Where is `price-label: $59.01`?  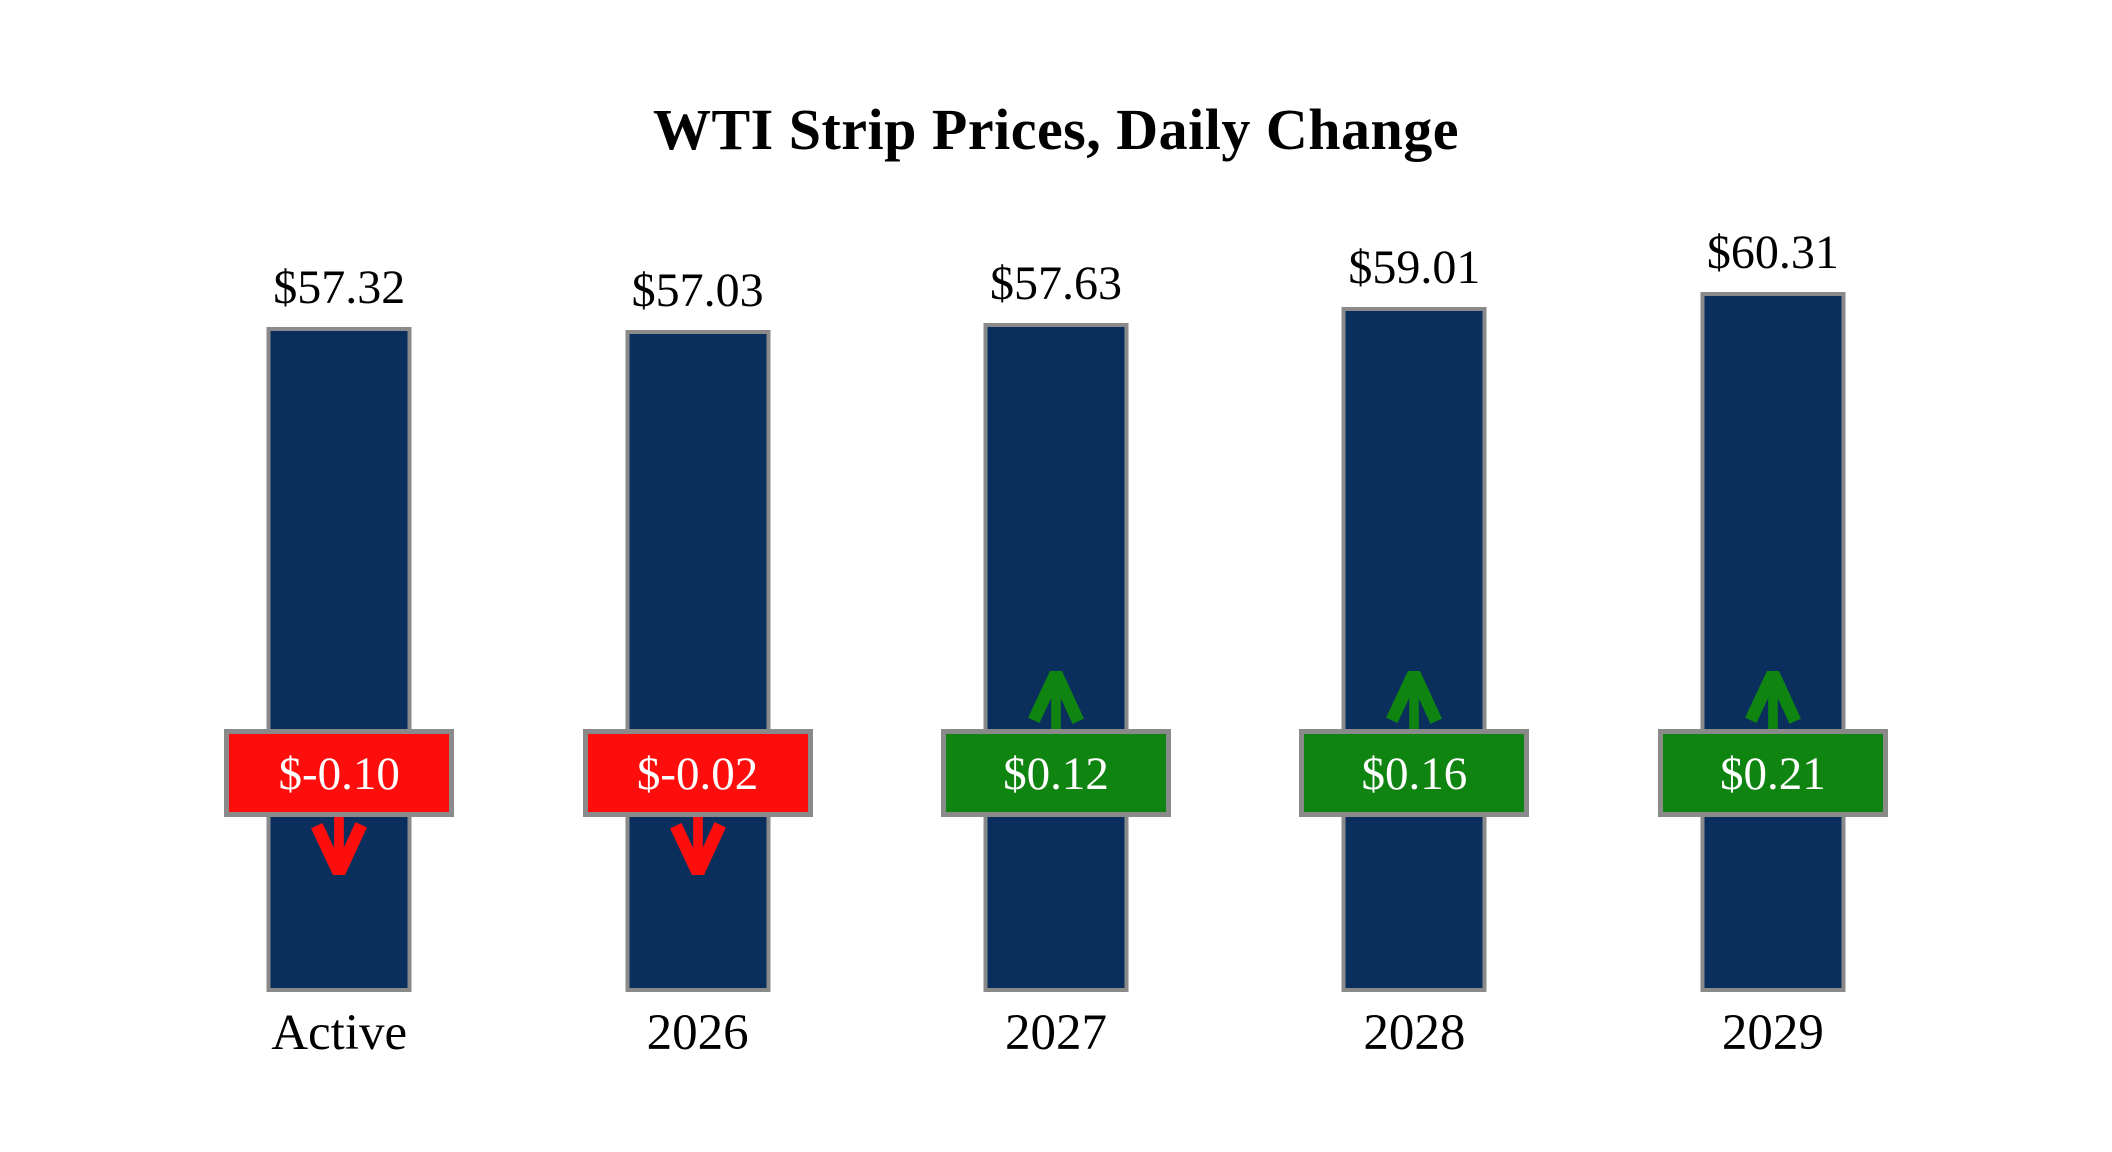
price-label: $59.01 is located at coordinates (1414, 267).